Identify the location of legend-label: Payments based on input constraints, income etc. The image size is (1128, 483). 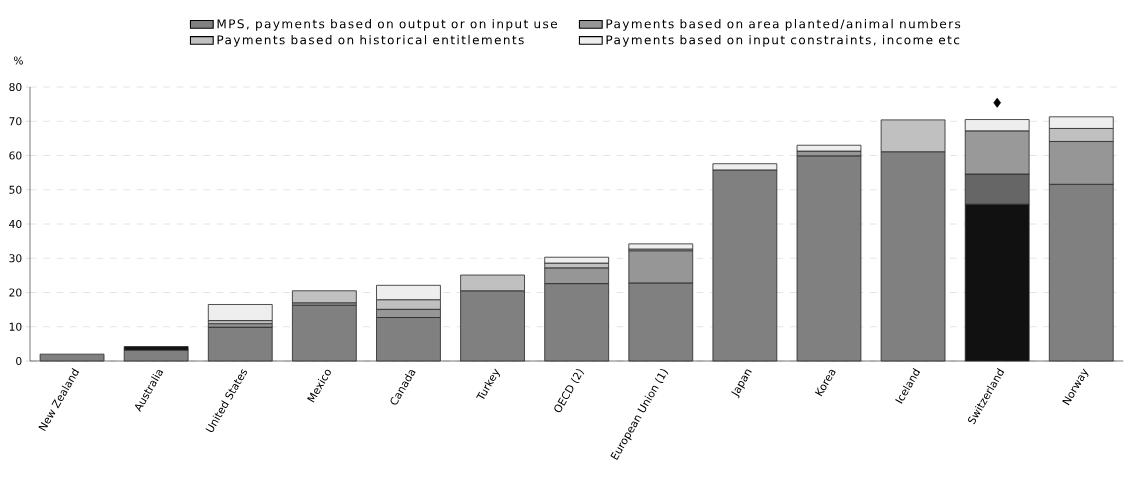
(783, 41).